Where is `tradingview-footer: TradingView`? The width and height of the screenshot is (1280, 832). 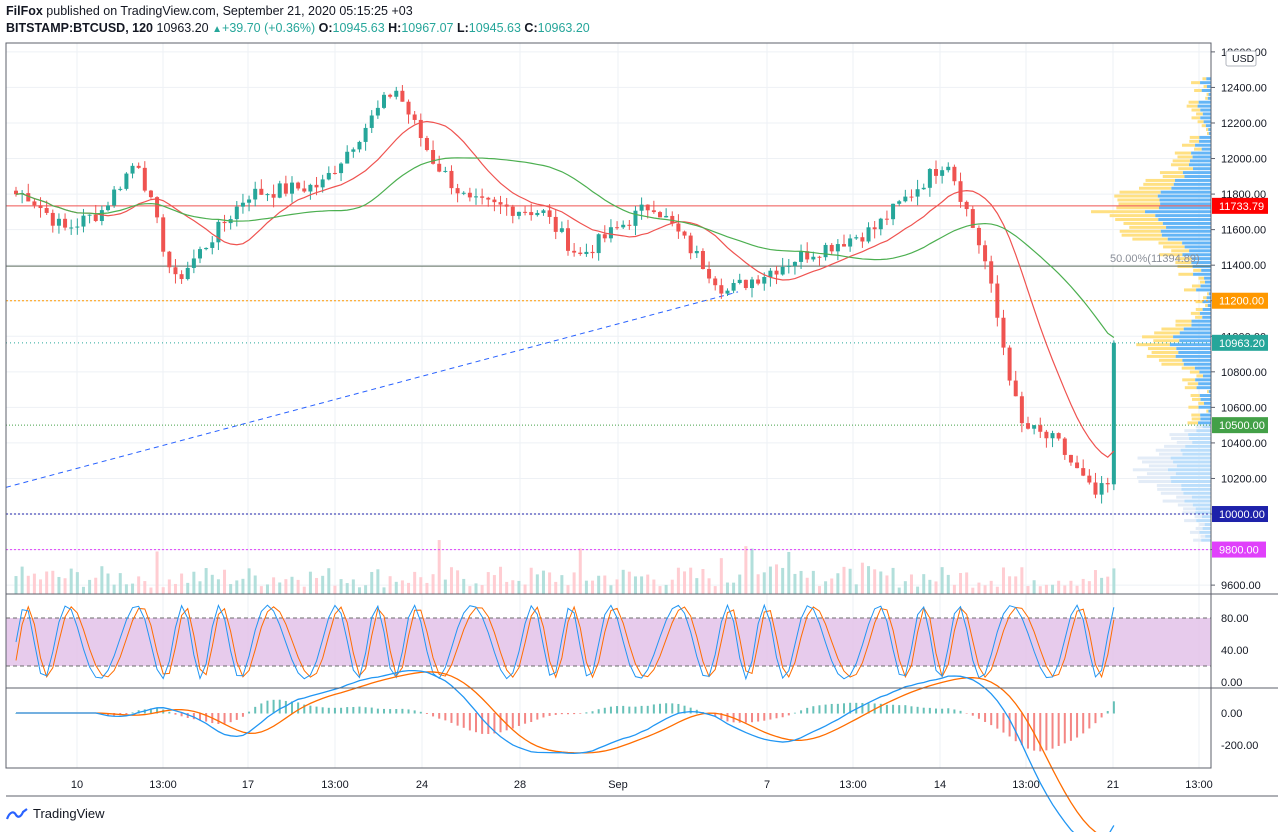 tradingview-footer: TradingView is located at coordinates (55, 813).